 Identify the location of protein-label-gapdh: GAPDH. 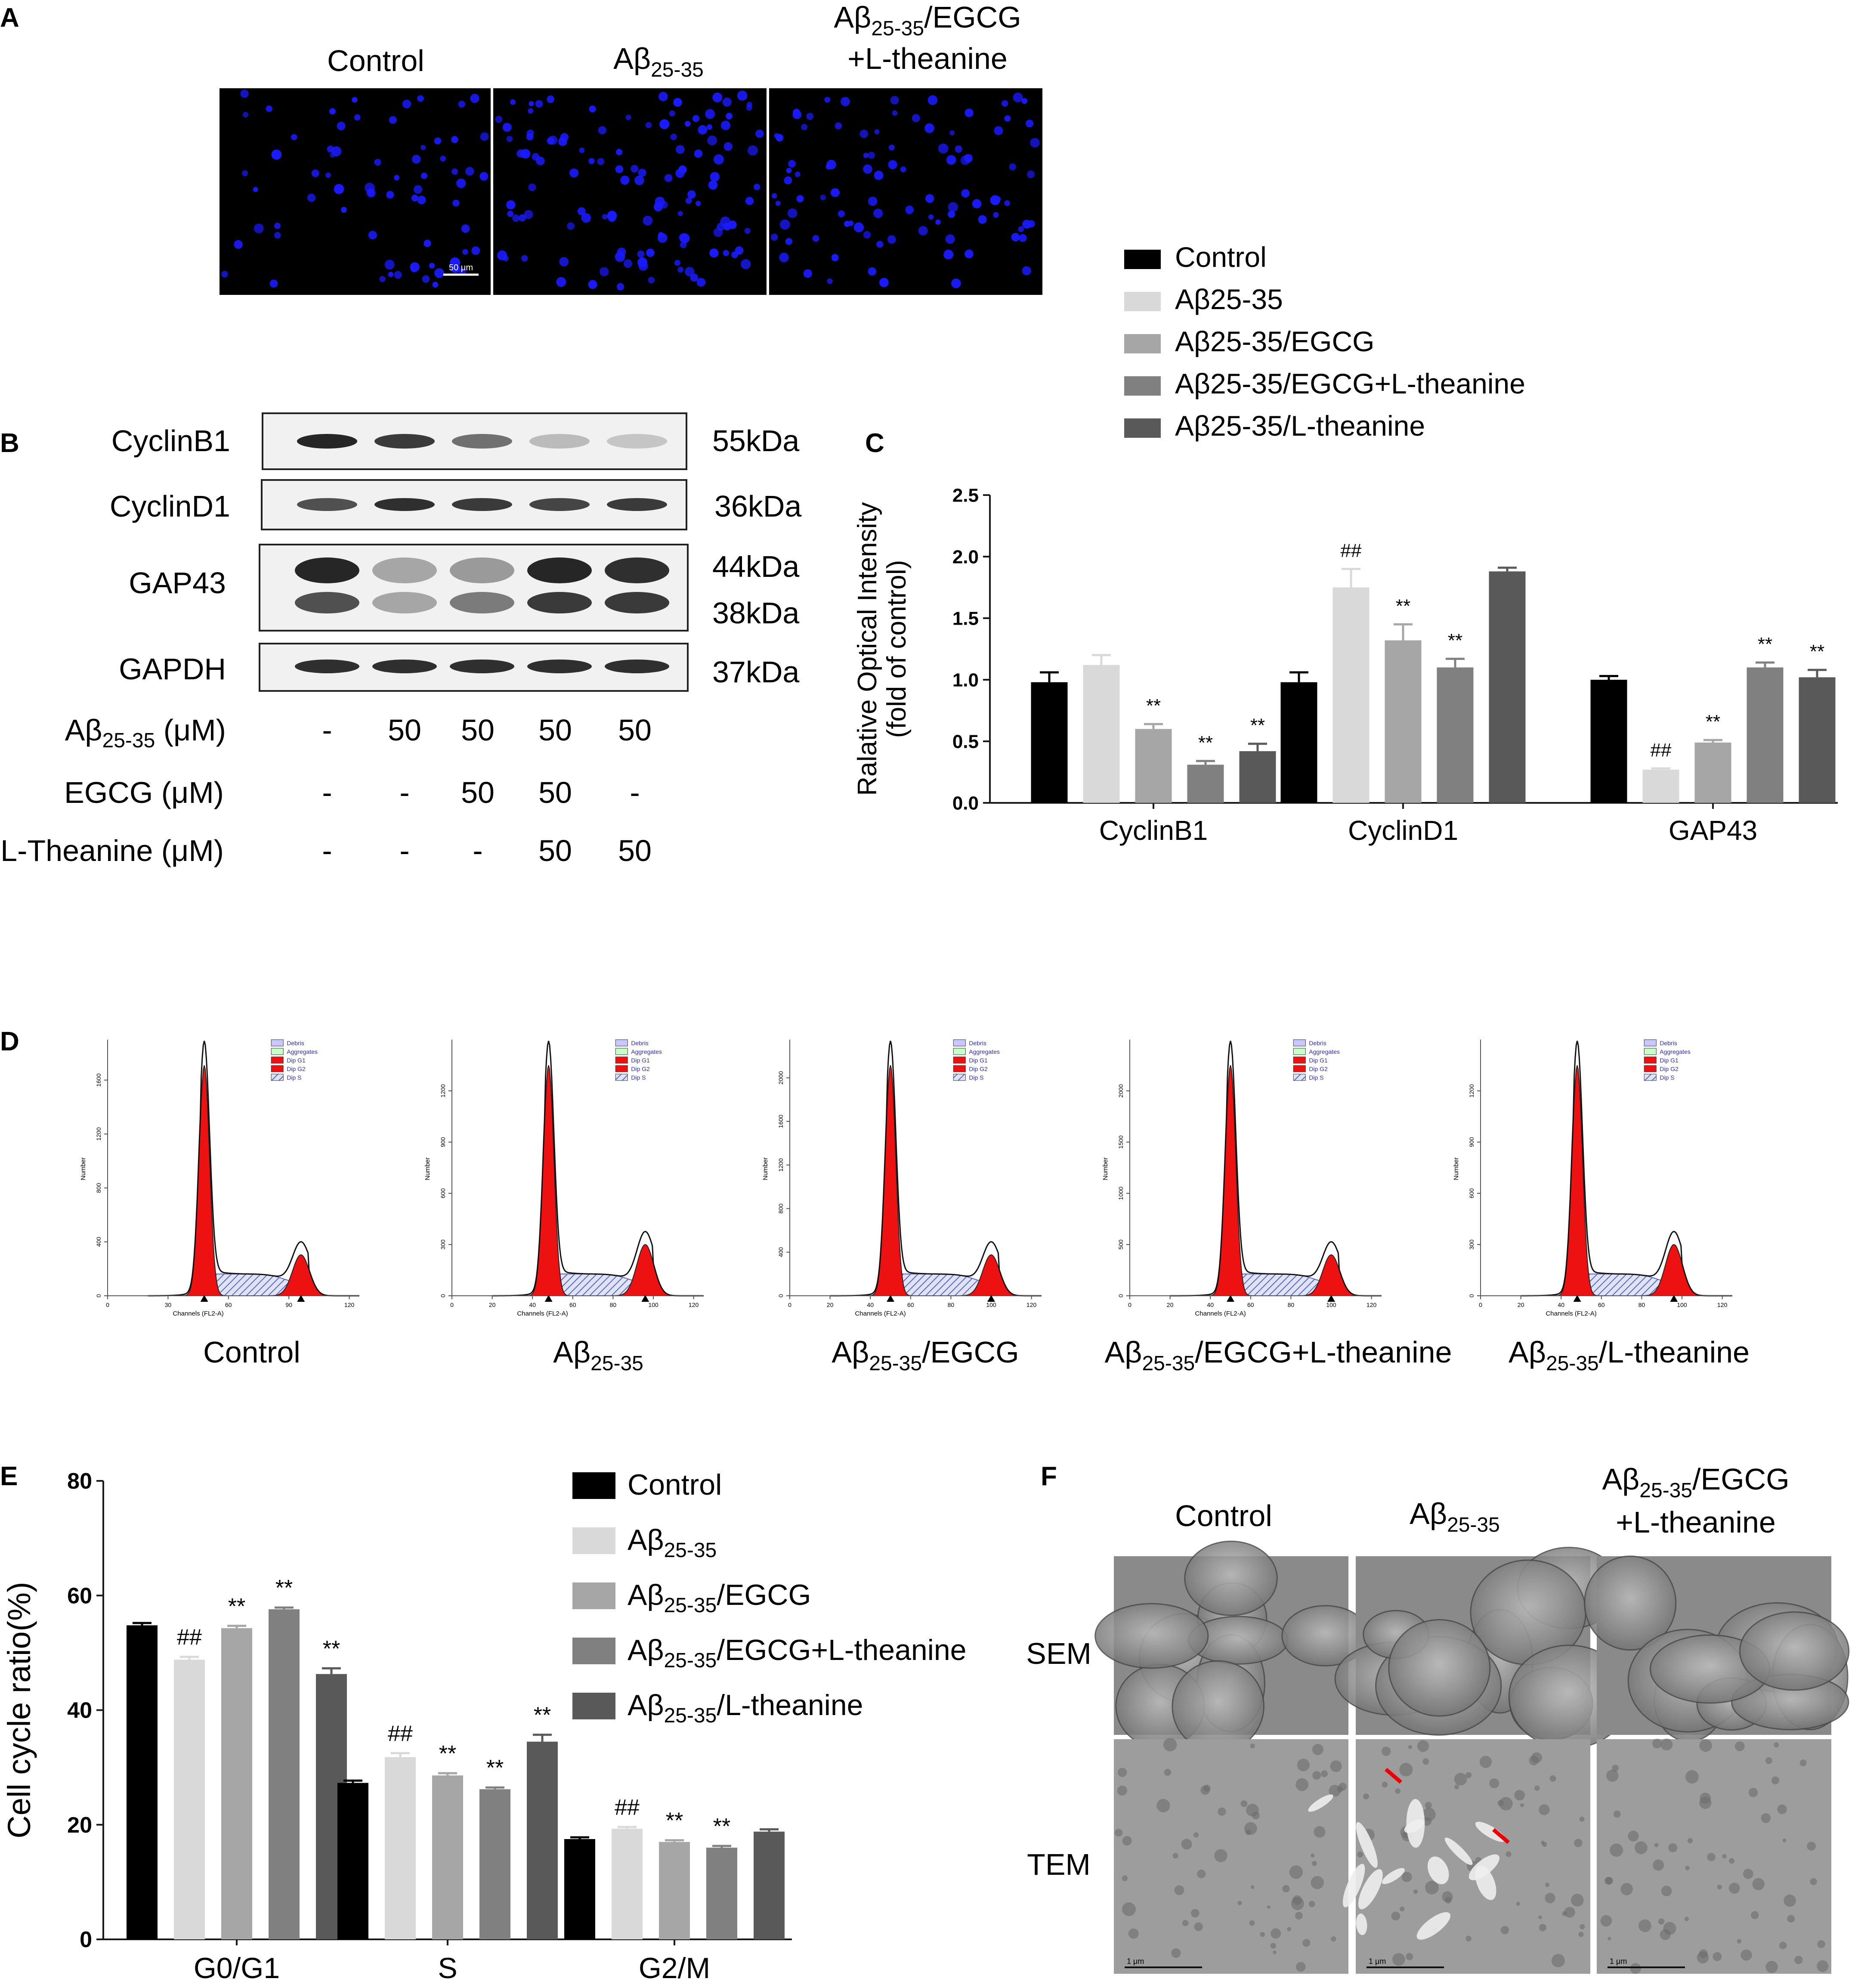
(172, 669).